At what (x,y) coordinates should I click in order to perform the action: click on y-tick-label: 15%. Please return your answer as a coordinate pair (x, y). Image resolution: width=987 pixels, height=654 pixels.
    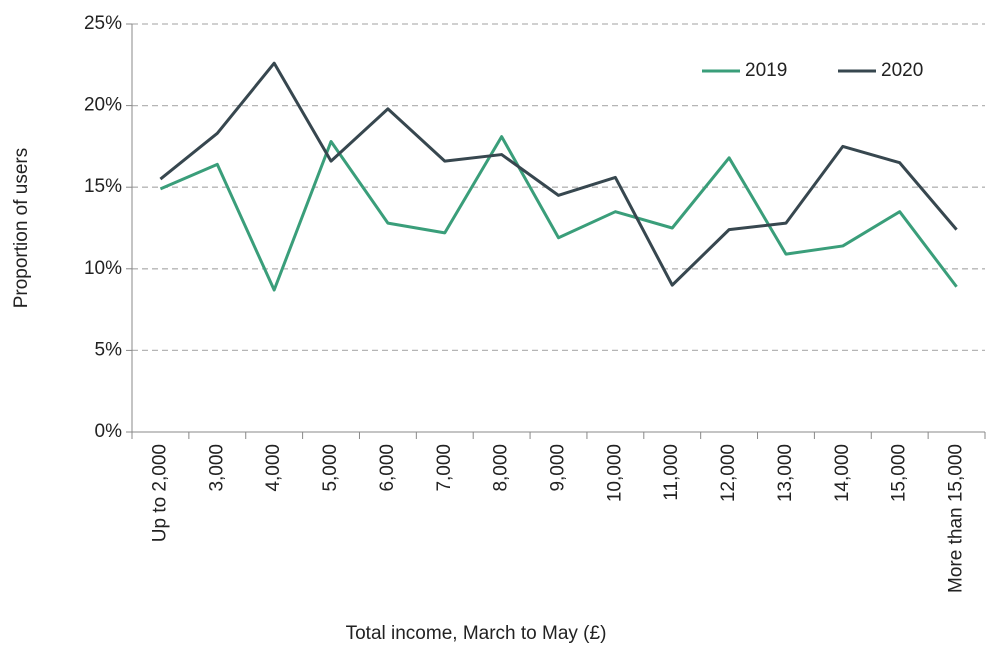
    Looking at the image, I should click on (103, 186).